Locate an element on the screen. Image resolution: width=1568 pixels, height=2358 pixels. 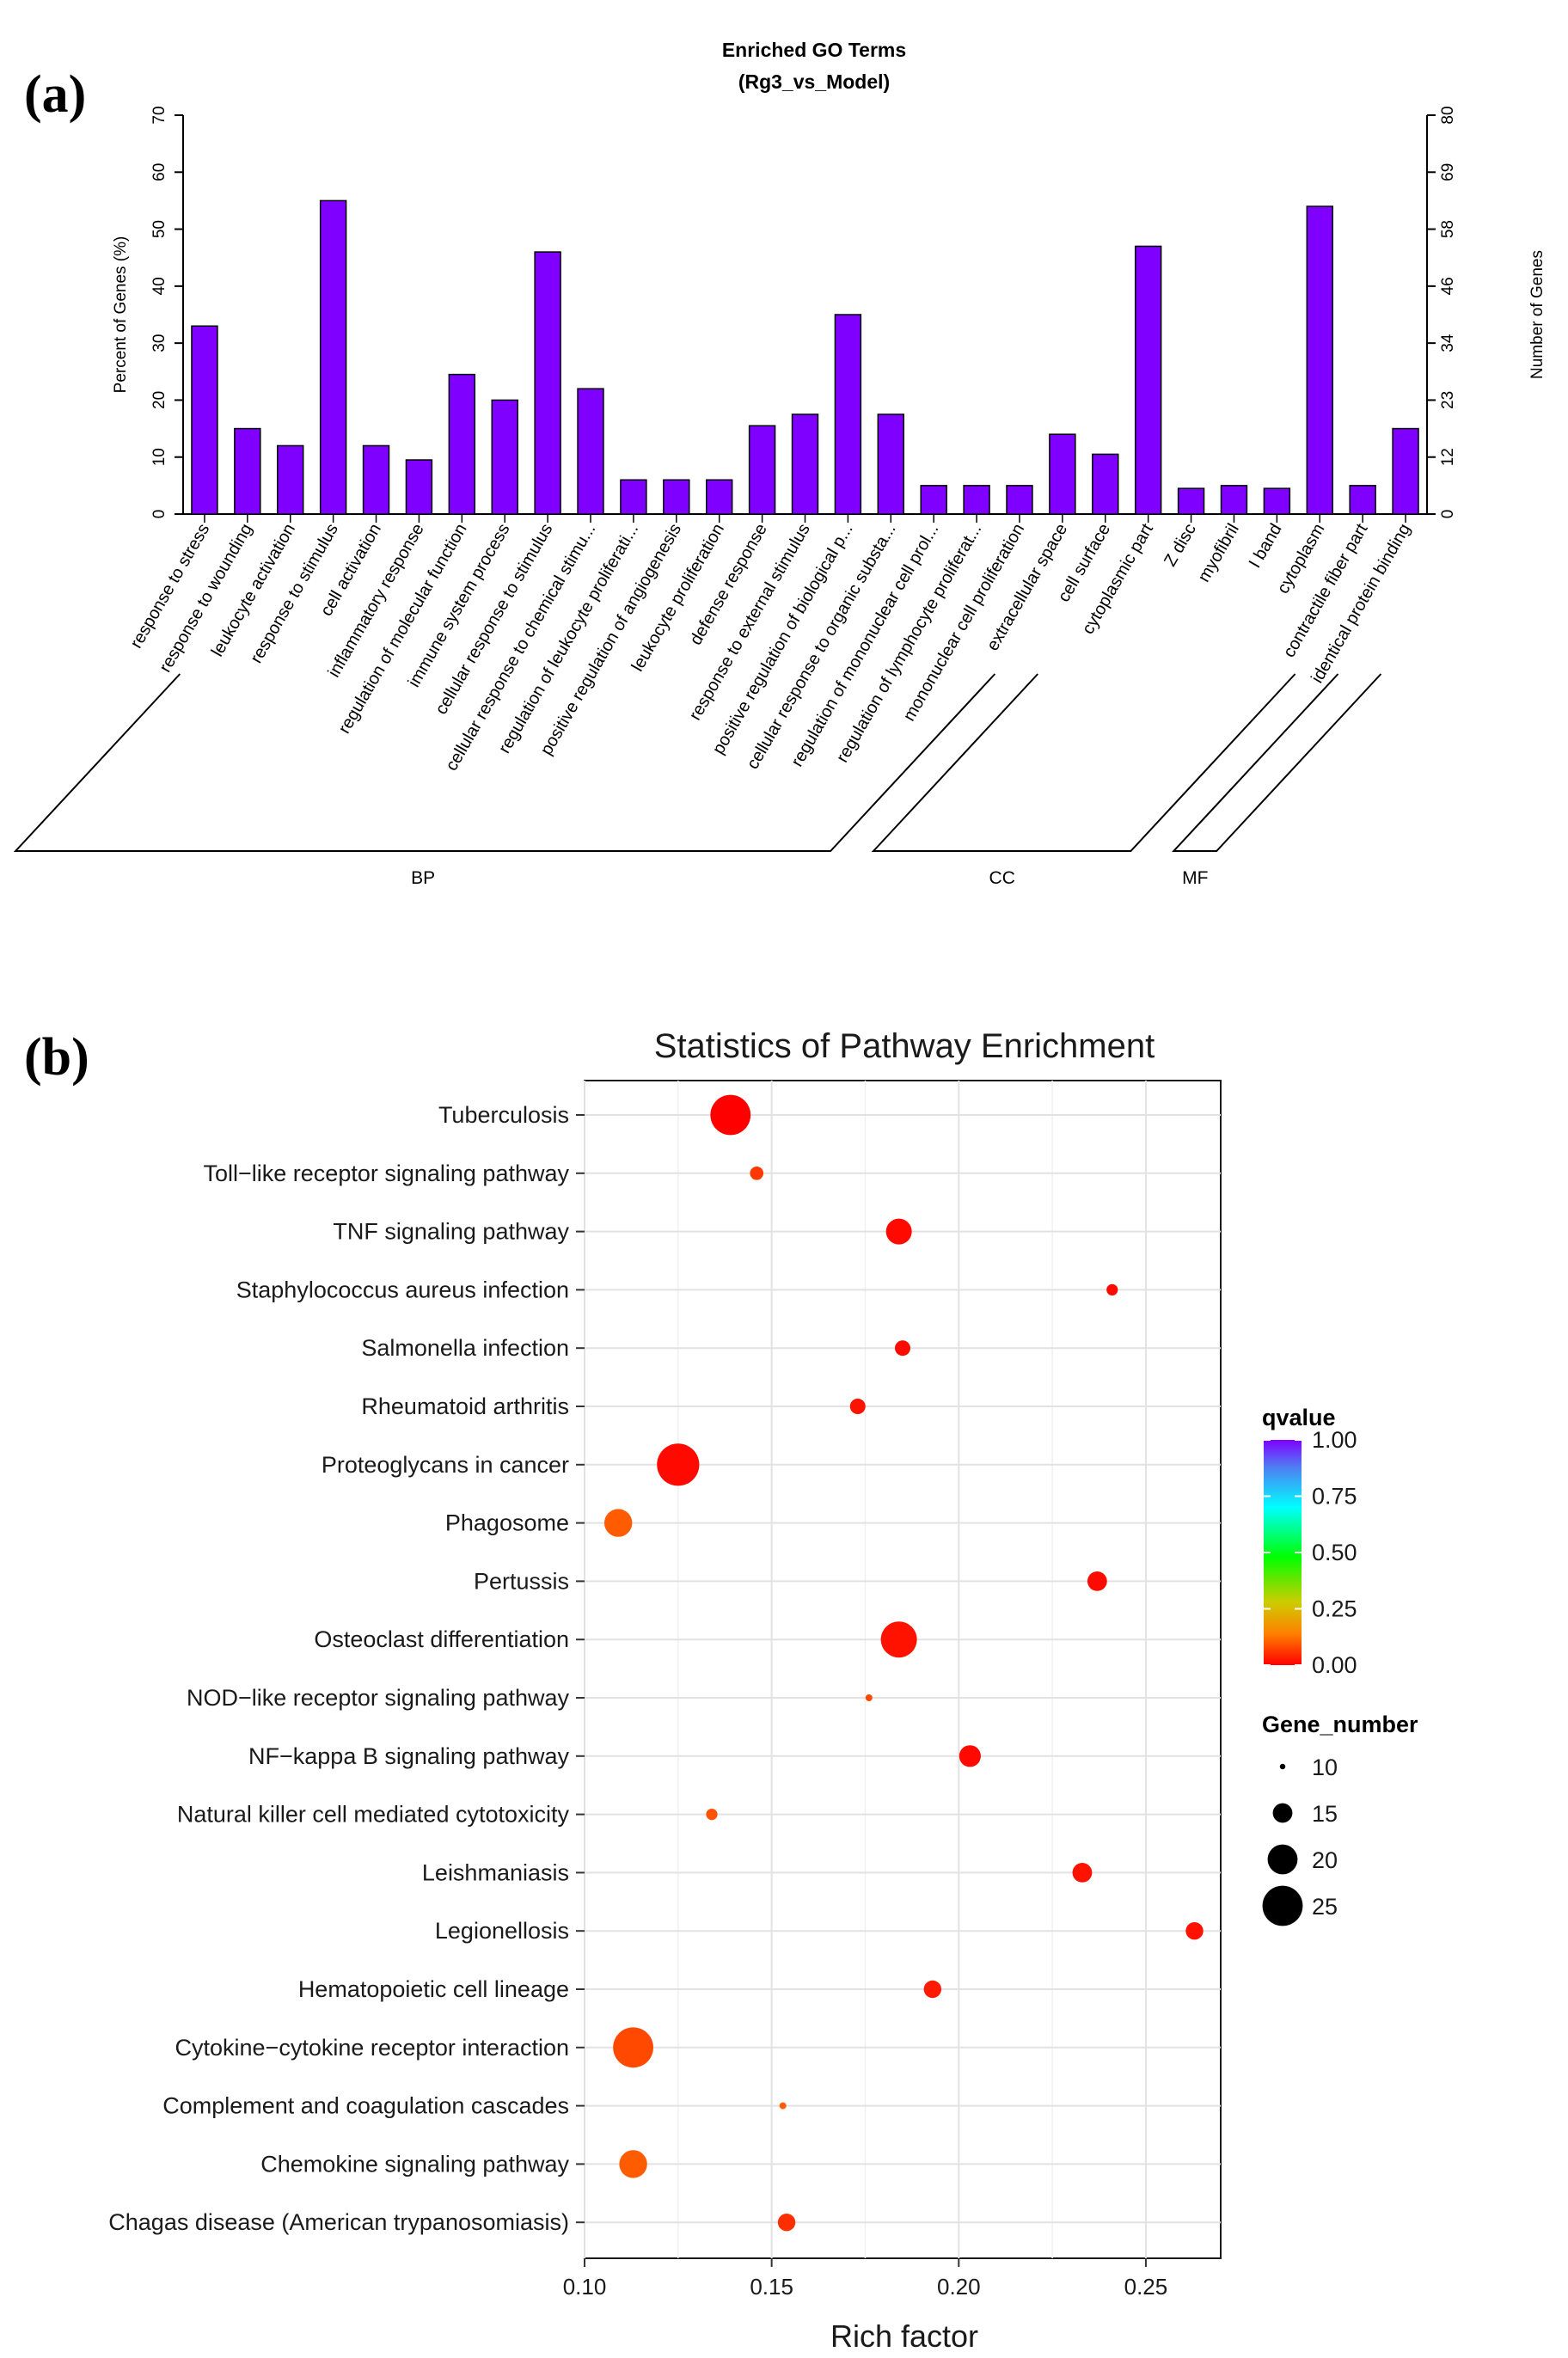
chart-a-axes: 0 10 20 30 40 50 60 70 0 12 23 34 46 58 69 80 is located at coordinates (803, 314).